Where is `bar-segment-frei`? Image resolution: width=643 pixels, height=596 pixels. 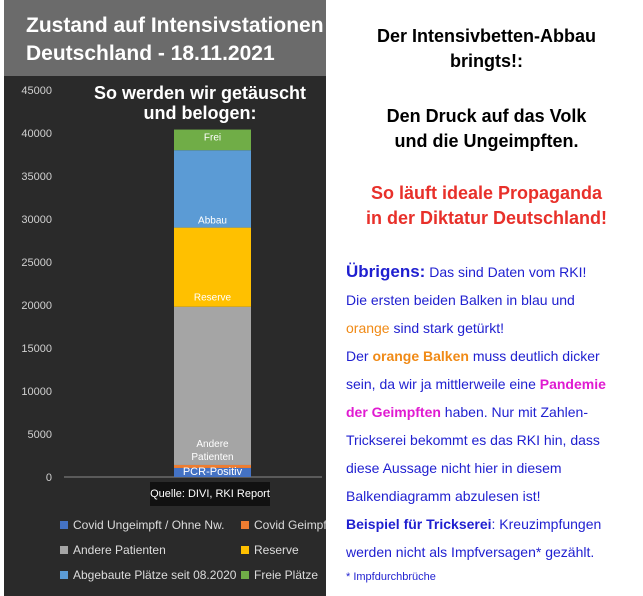 bar-segment-frei is located at coordinates (212, 140).